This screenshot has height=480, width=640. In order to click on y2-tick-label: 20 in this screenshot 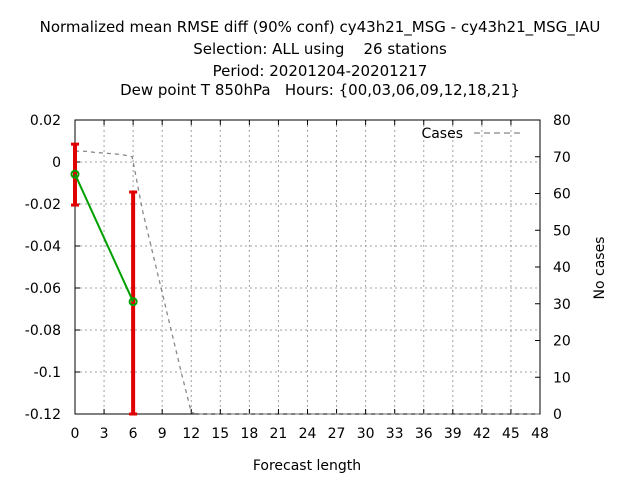, I will do `click(562, 342)`.